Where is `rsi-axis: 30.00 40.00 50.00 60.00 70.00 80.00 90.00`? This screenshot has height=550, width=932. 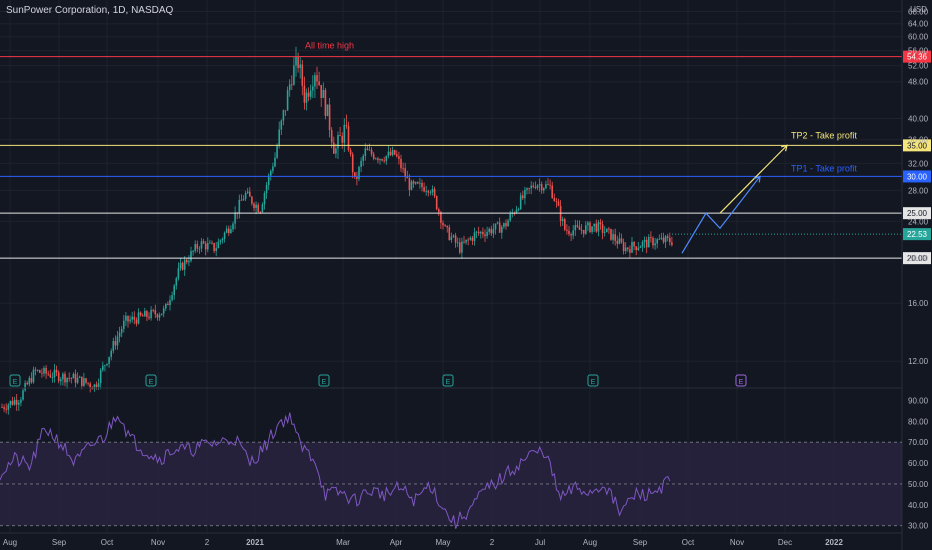
rsi-axis: 30.00 40.00 50.00 60.00 70.00 80.00 90.00 is located at coordinates (918, 463).